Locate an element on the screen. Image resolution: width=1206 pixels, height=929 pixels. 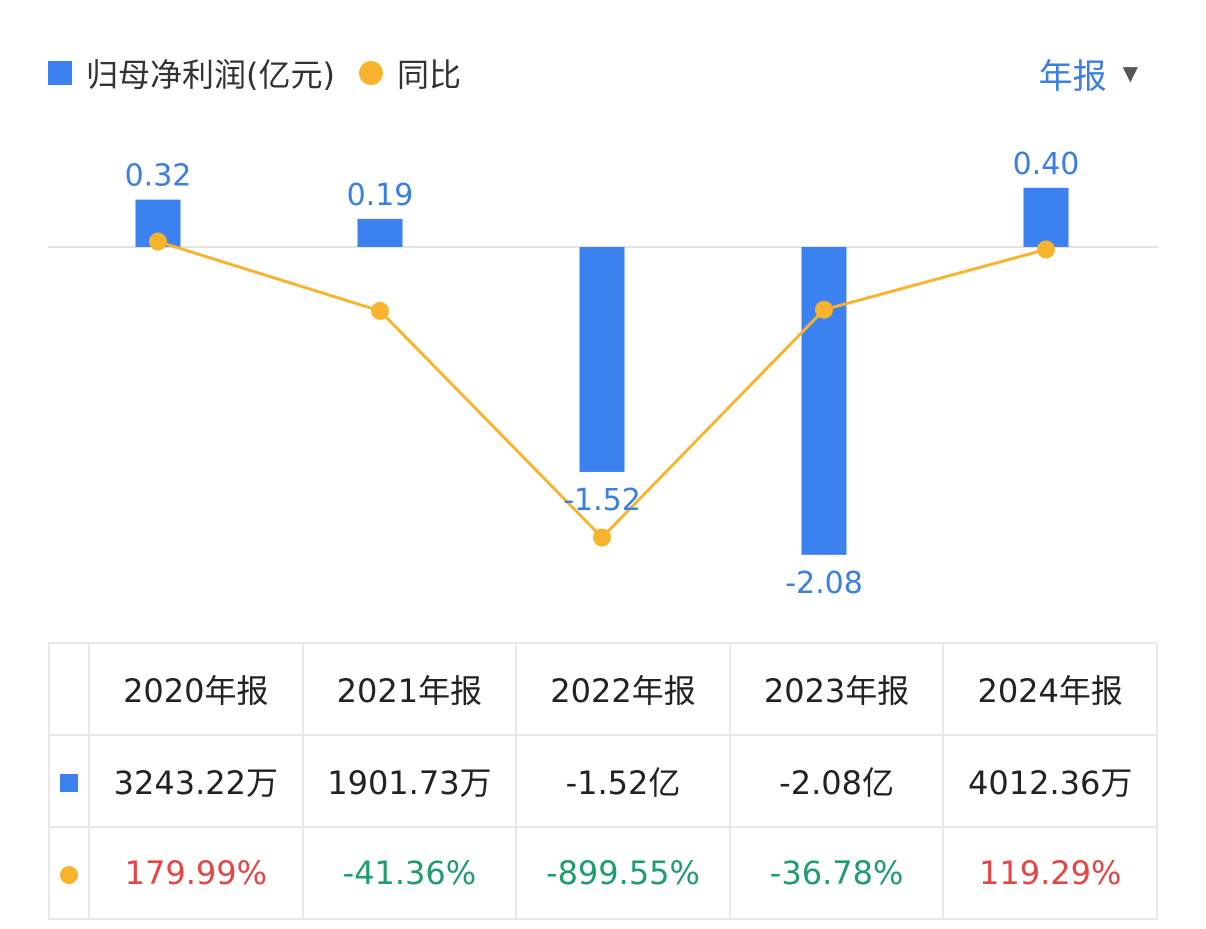
period-dropdown-label: 年报 is located at coordinates (1072, 76).